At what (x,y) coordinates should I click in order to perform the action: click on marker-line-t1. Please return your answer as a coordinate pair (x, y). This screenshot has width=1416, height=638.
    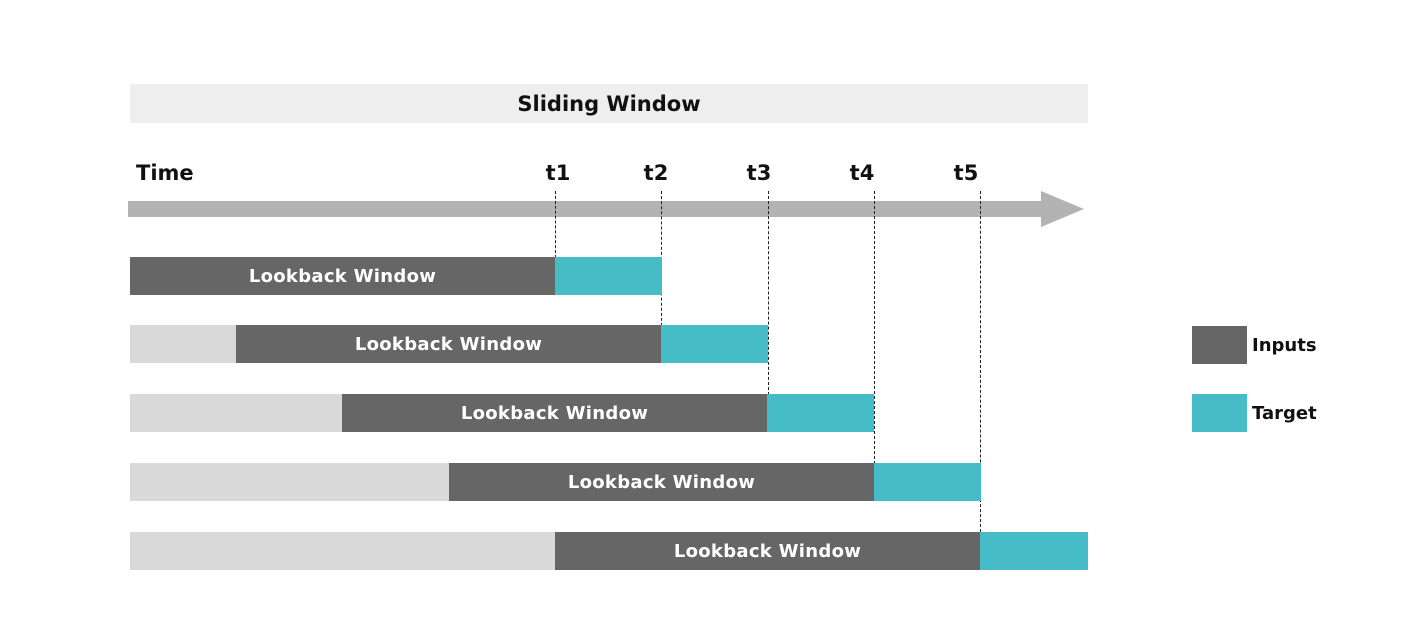
    Looking at the image, I should click on (555, 224).